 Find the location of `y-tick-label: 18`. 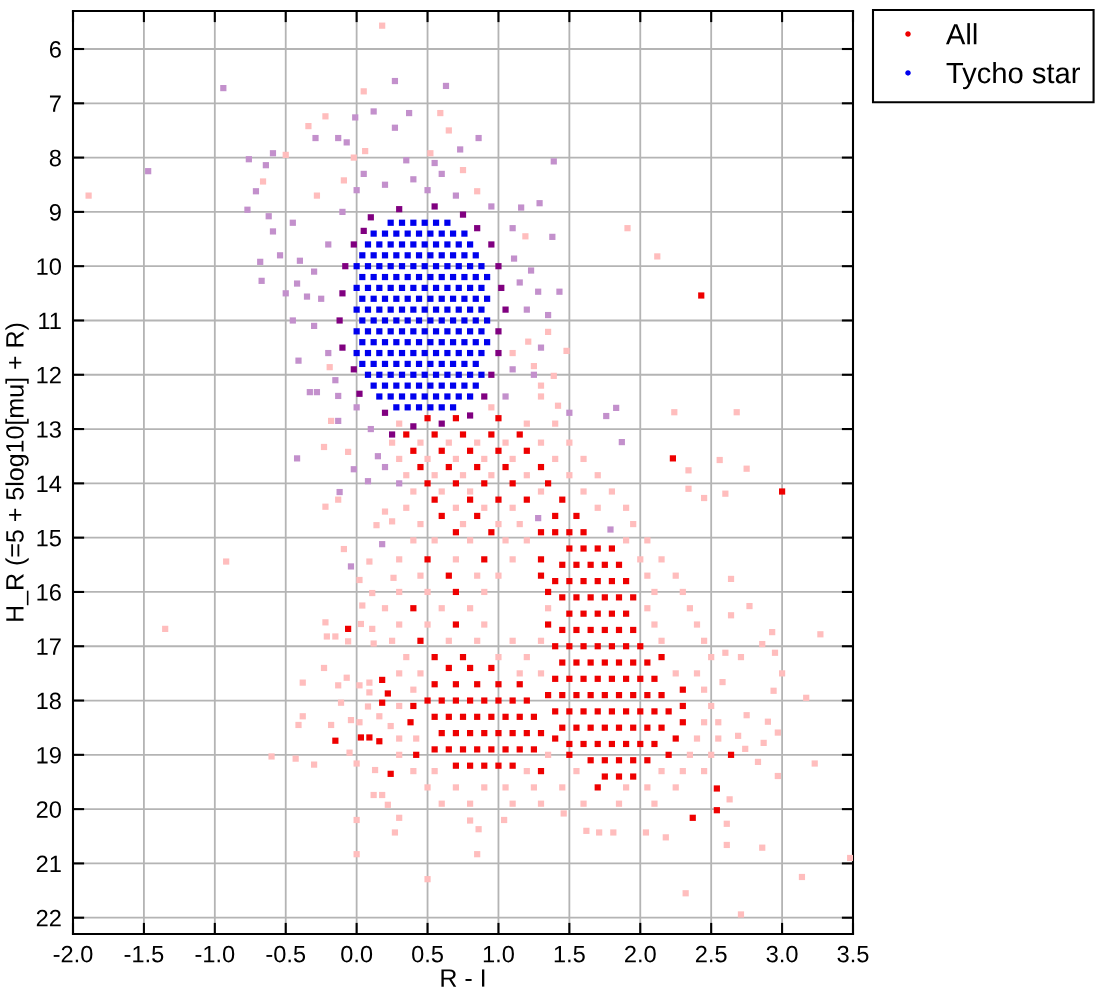

y-tick-label: 18 is located at coordinates (49, 701).